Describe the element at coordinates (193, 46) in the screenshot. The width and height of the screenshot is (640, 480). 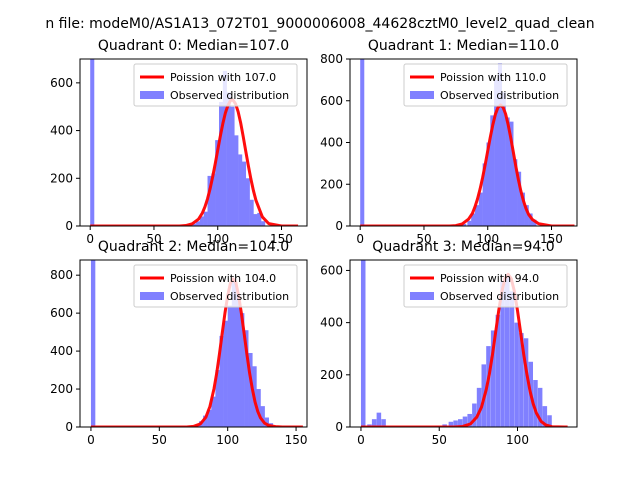
I see `subplot-title: Quadrant 0: Median=107.0` at that location.